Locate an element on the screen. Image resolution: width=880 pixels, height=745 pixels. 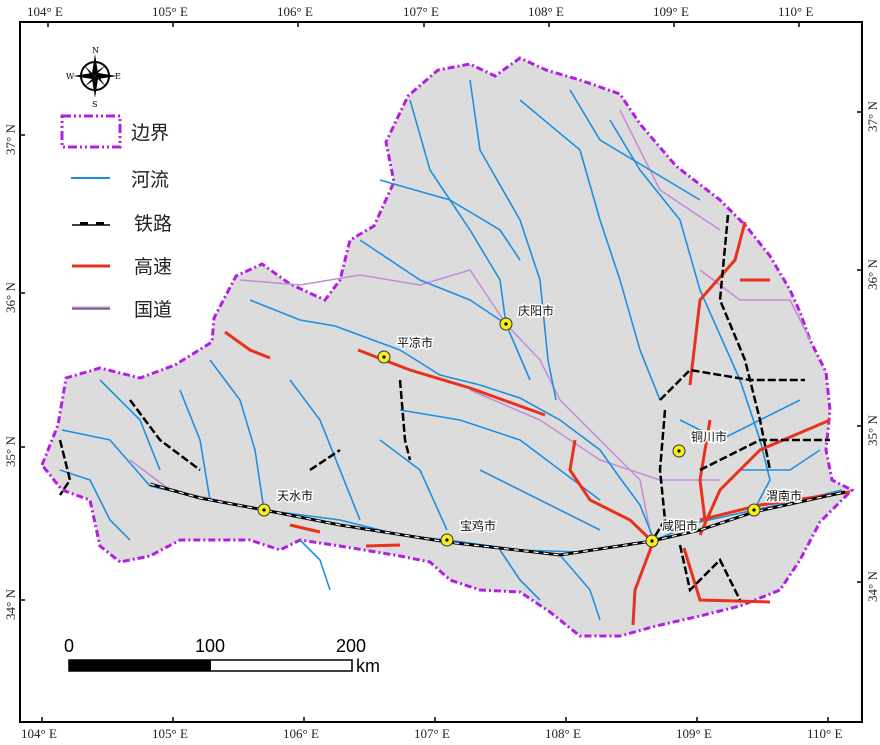
legend-item-national-road: 国道 is located at coordinates (122, 310).